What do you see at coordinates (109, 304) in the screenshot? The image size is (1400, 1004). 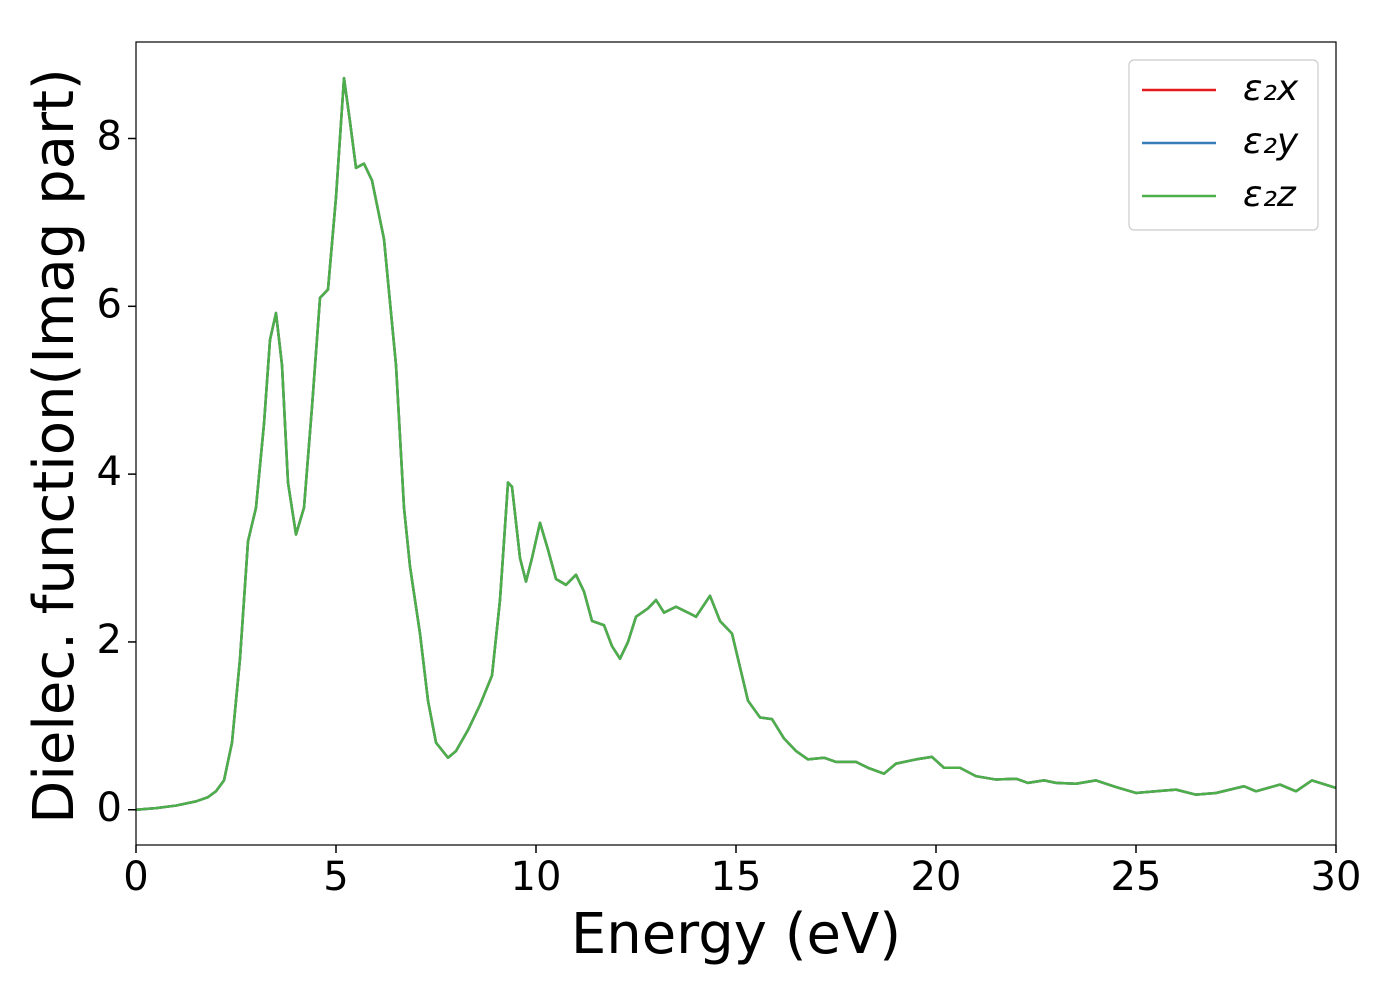 I see `y-tick-label: 6` at bounding box center [109, 304].